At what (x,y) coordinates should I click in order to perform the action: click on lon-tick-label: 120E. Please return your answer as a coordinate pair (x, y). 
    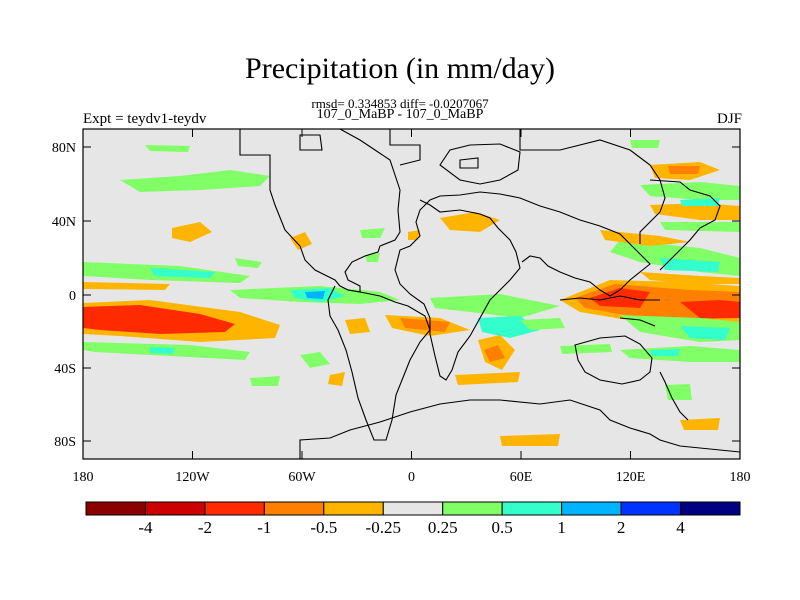
    Looking at the image, I should click on (631, 477).